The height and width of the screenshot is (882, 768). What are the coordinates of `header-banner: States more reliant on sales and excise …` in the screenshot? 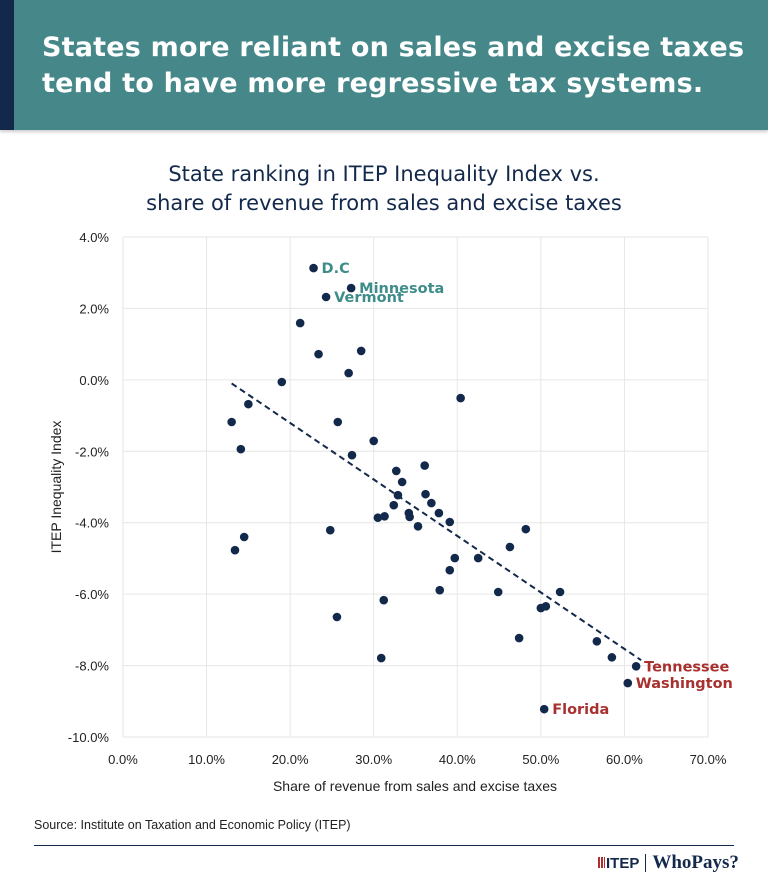 It's located at (384, 65).